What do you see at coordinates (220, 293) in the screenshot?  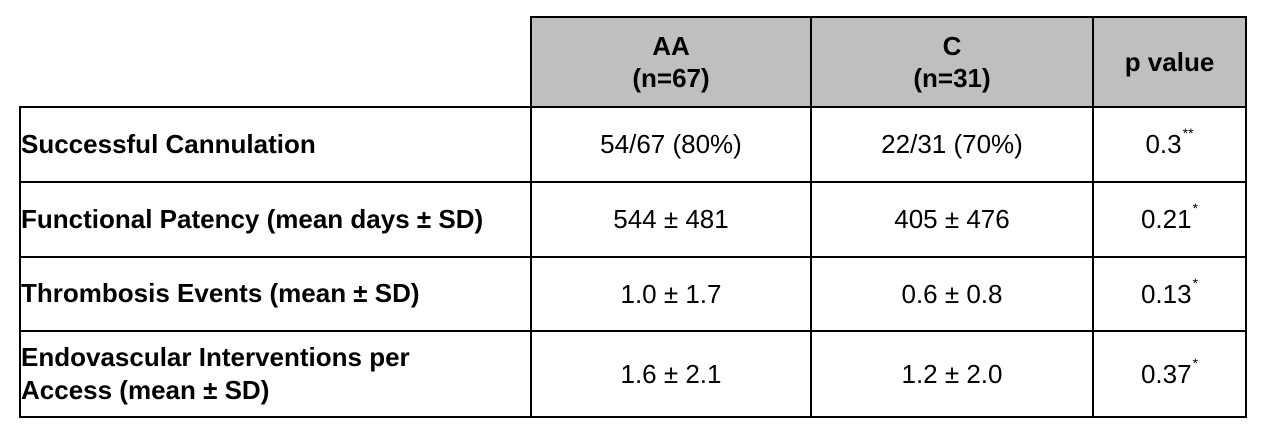 I see `row-label-line: Thrombosis Events (mean ± SD)` at bounding box center [220, 293].